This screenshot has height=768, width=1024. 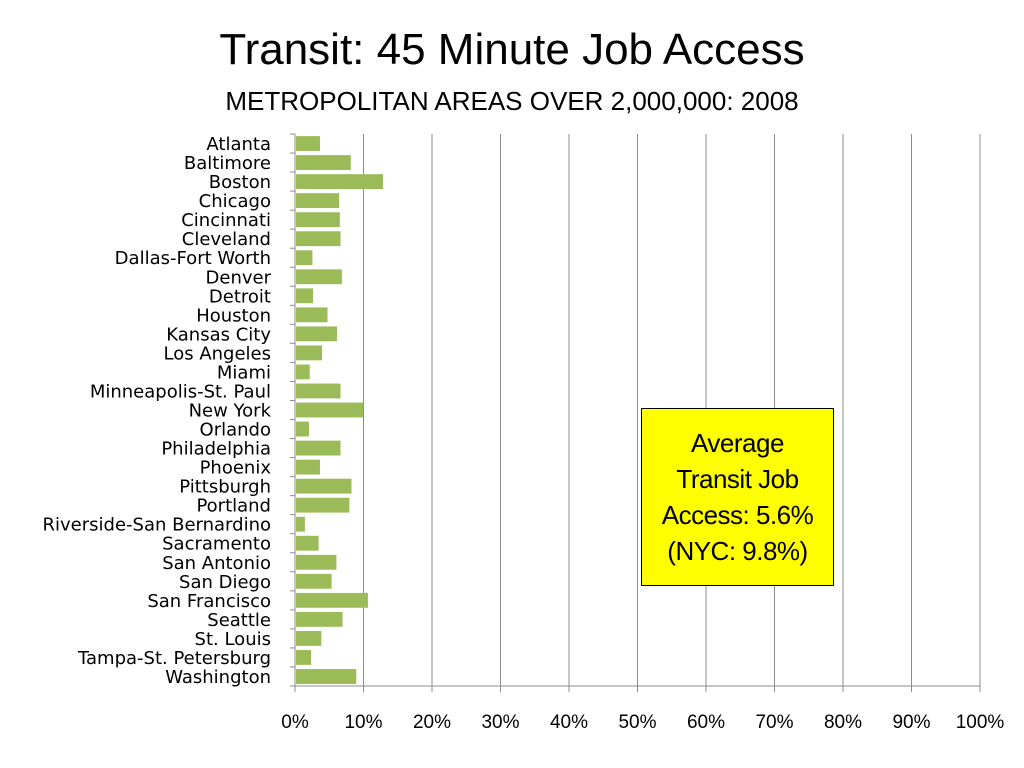 What do you see at coordinates (843, 722) in the screenshot?
I see `x-tick-label: 80%` at bounding box center [843, 722].